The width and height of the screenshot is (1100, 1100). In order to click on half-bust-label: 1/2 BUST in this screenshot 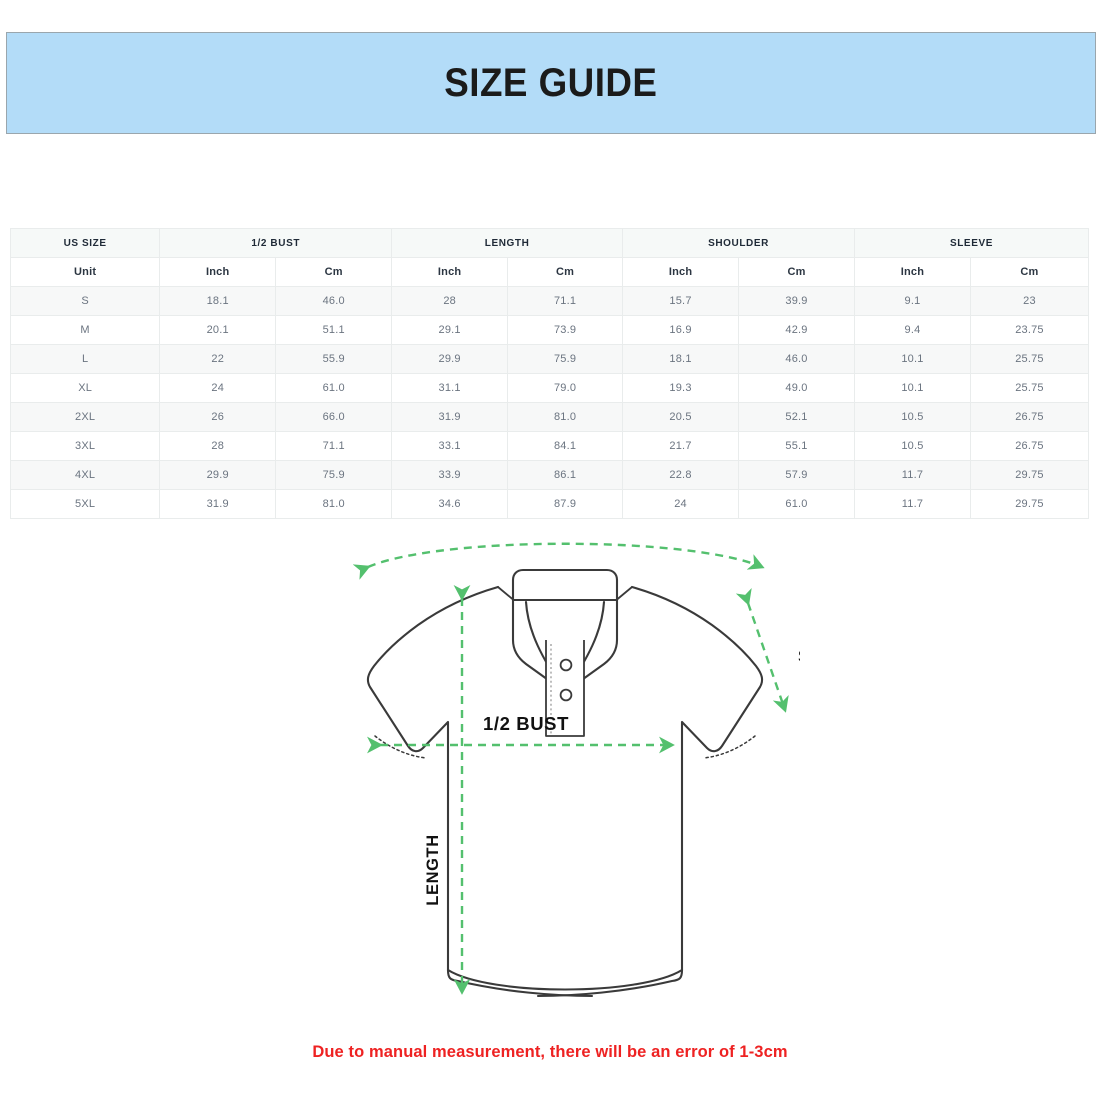, I will do `click(526, 723)`.